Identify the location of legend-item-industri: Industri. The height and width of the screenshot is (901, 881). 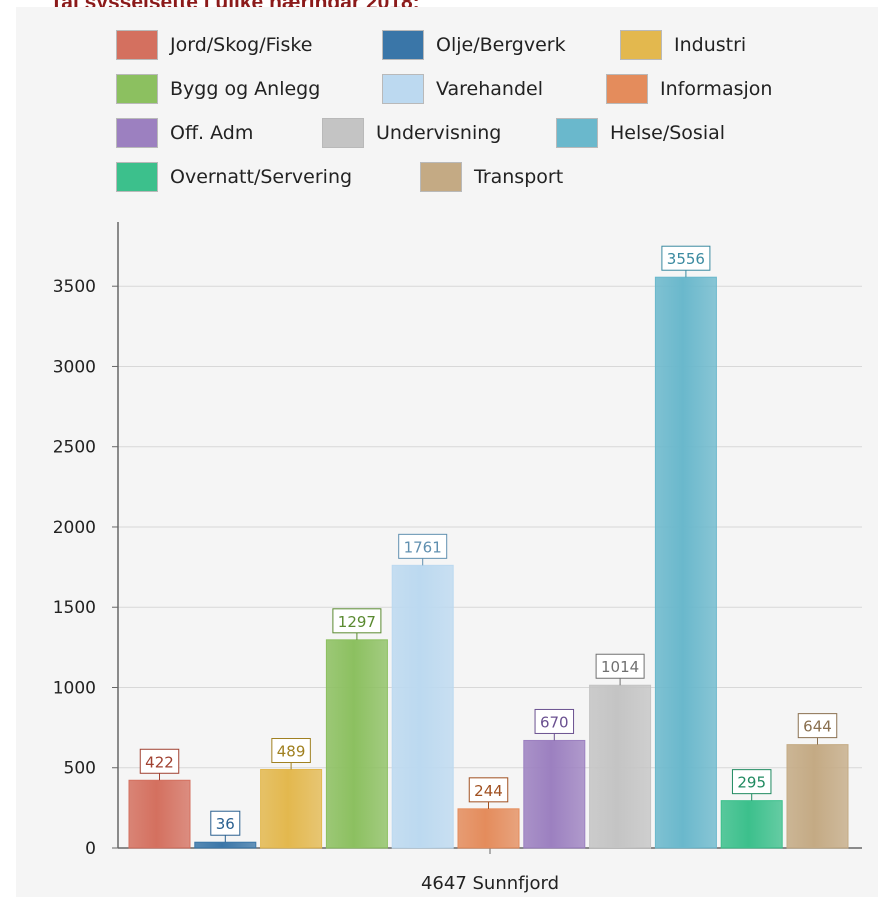
(683, 45).